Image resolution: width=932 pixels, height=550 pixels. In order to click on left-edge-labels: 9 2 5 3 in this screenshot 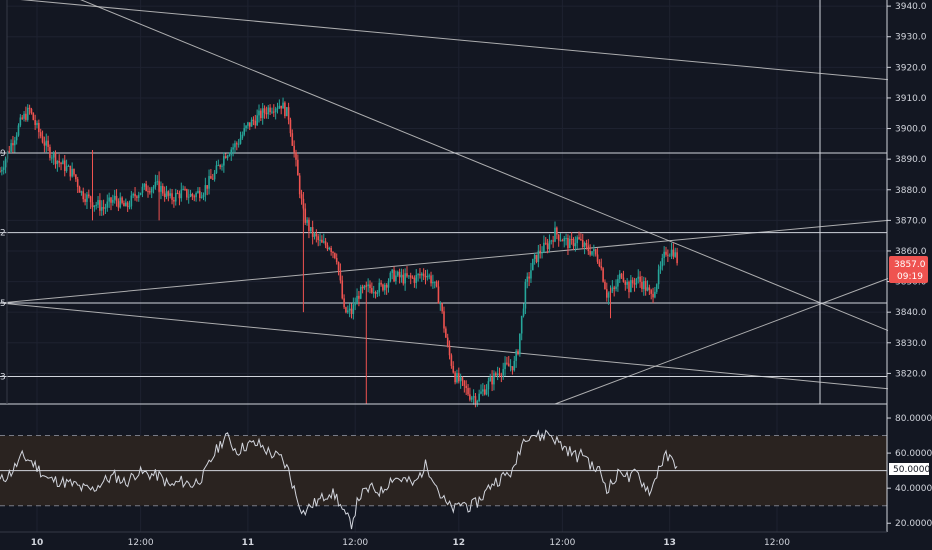, I will do `click(3, 265)`.